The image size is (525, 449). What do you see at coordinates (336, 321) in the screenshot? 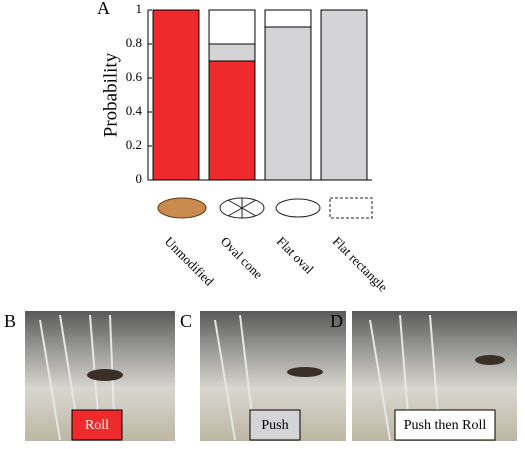
I see `panel-label: D` at bounding box center [336, 321].